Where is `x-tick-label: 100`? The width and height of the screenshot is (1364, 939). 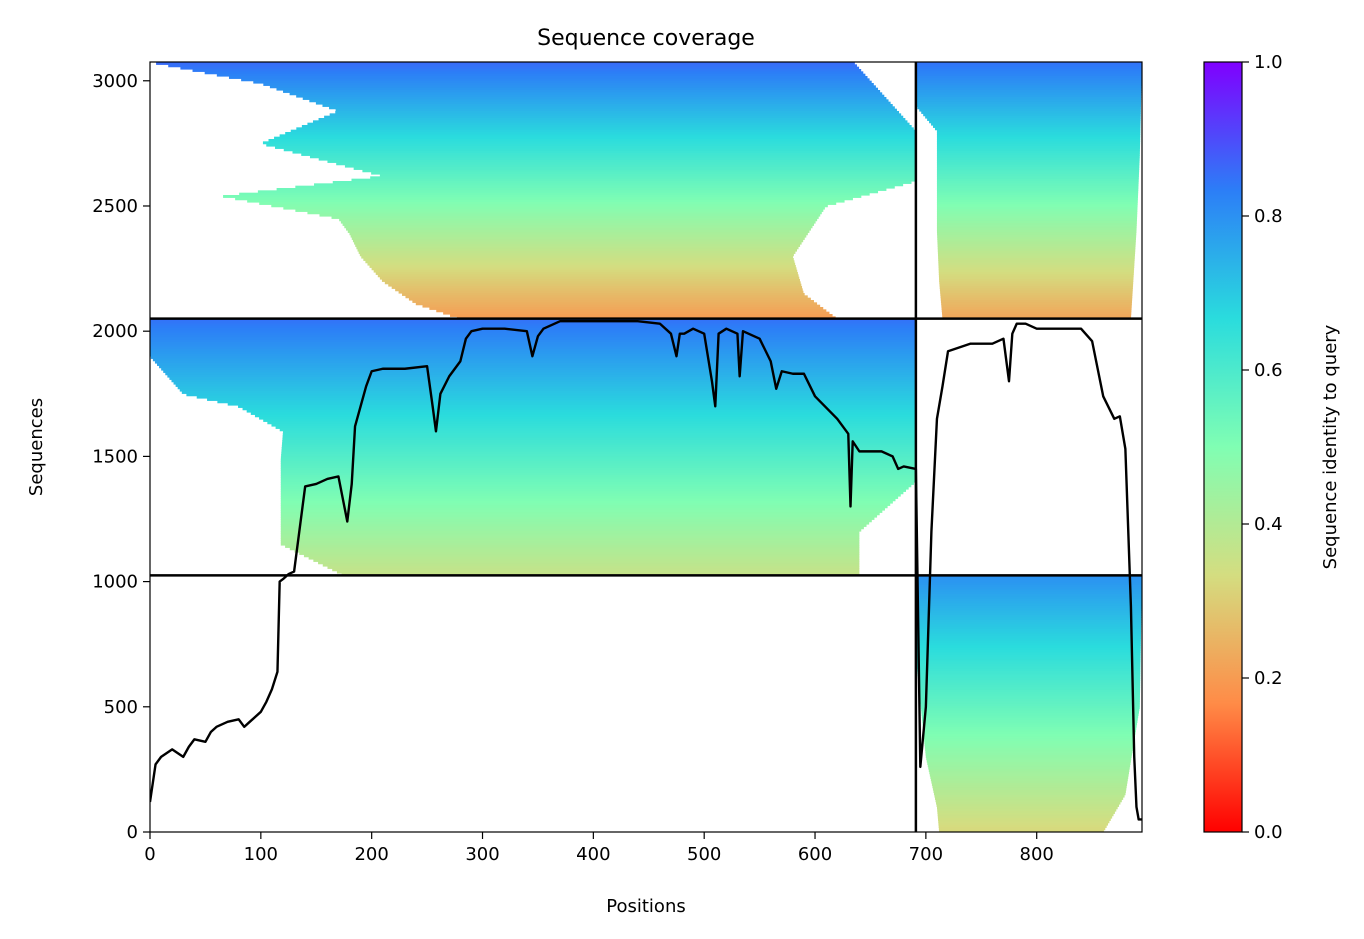
x-tick-label: 100 is located at coordinates (261, 854).